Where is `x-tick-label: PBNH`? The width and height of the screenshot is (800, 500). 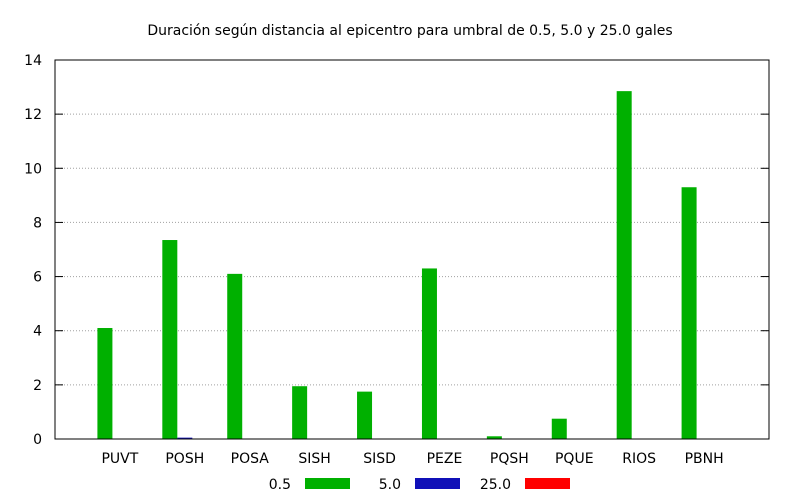
x-tick-label: PBNH is located at coordinates (704, 459).